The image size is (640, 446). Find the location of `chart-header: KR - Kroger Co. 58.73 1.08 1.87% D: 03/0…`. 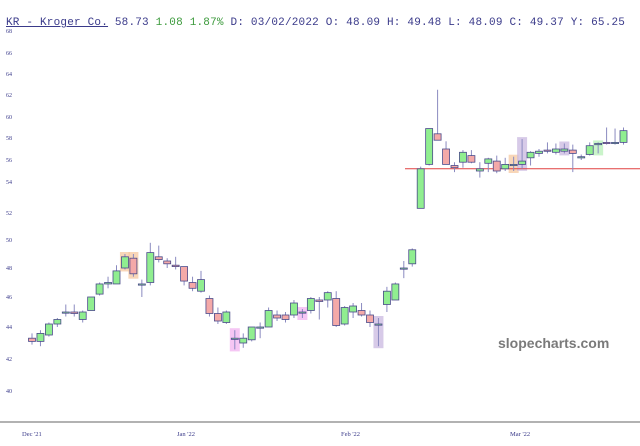

chart-header: KR - Kroger Co. 58.73 1.08 1.87% D: 03/0… is located at coordinates (315, 23).